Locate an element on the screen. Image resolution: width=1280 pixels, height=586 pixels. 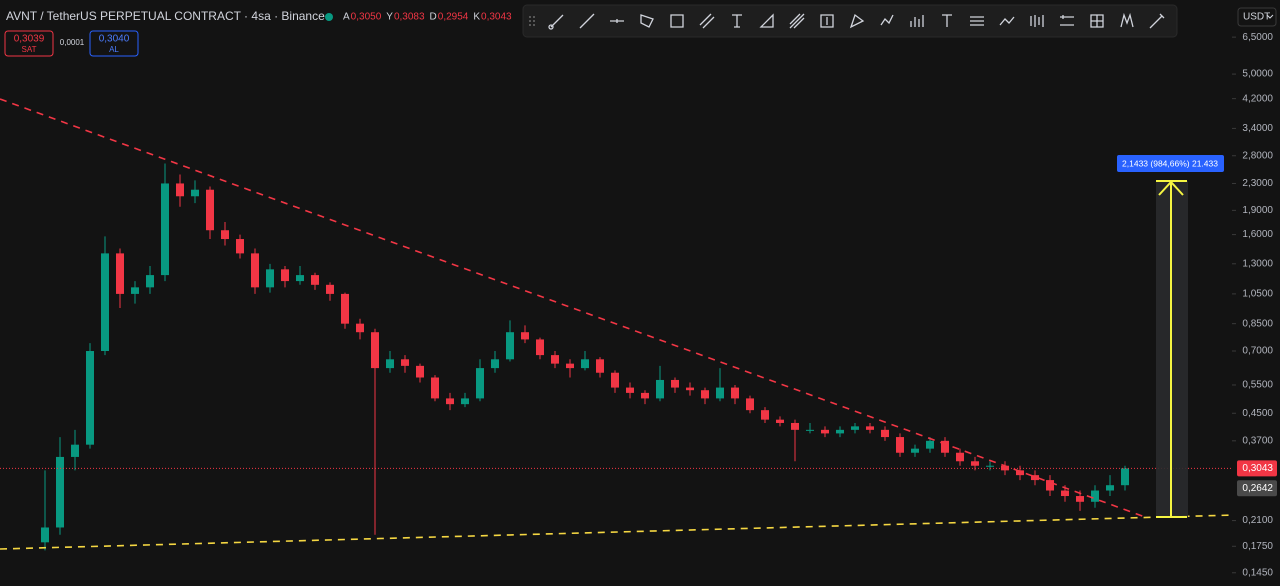
sell-button is located at coordinates (29, 43).